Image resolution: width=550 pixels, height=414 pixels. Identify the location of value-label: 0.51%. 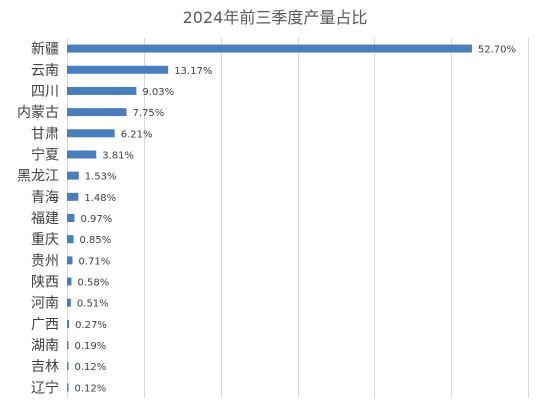
(93, 304).